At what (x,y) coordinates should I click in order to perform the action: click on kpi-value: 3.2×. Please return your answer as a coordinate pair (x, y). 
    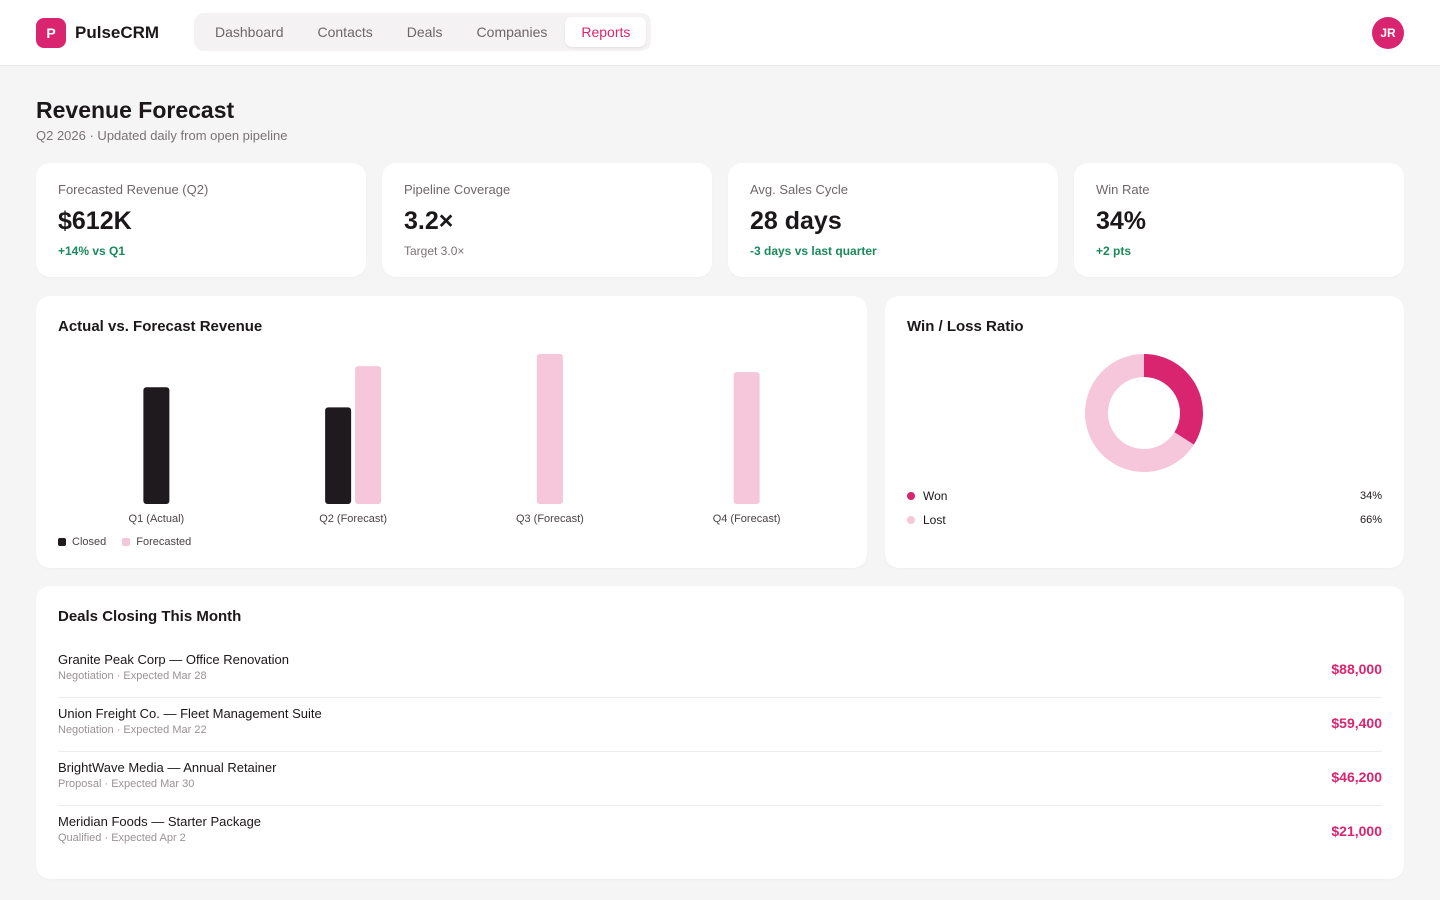
    Looking at the image, I should click on (429, 221).